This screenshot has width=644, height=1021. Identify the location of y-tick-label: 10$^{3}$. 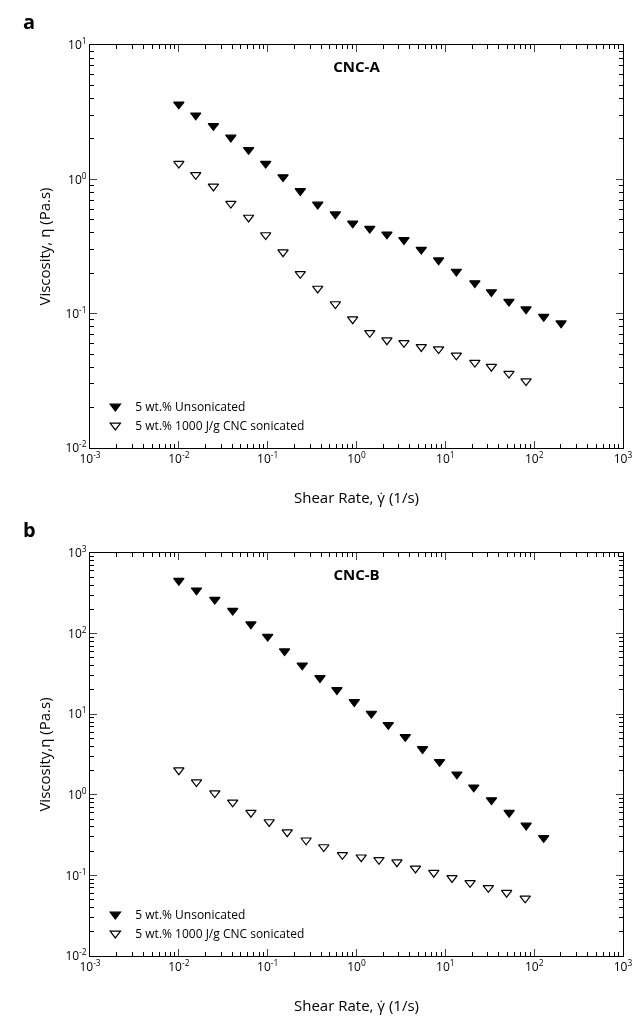
(77, 552).